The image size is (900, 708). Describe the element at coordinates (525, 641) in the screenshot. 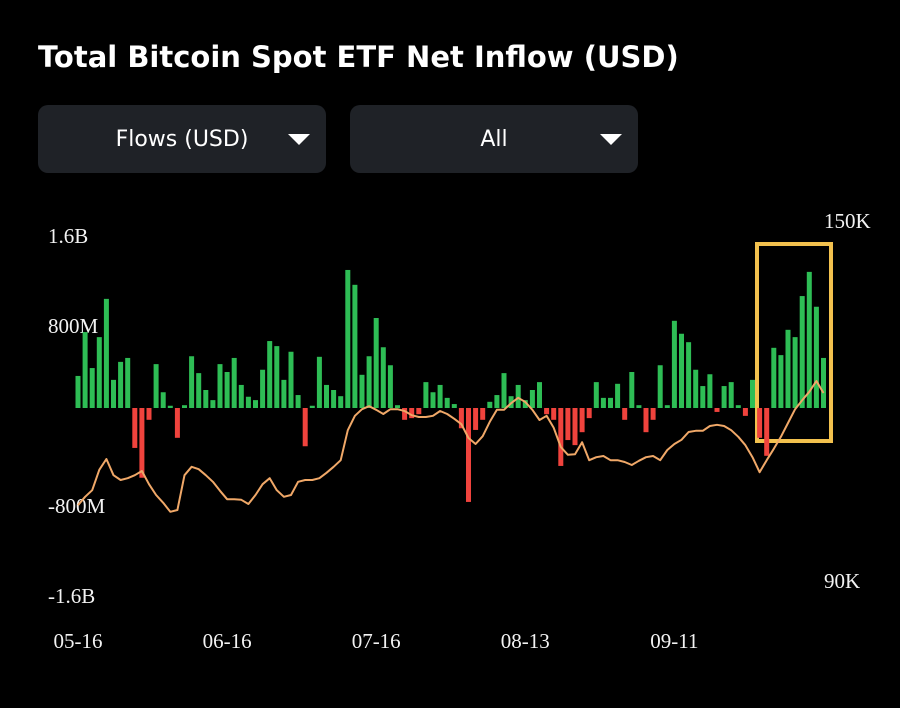

I see `x-tick-label: 08-13` at that location.